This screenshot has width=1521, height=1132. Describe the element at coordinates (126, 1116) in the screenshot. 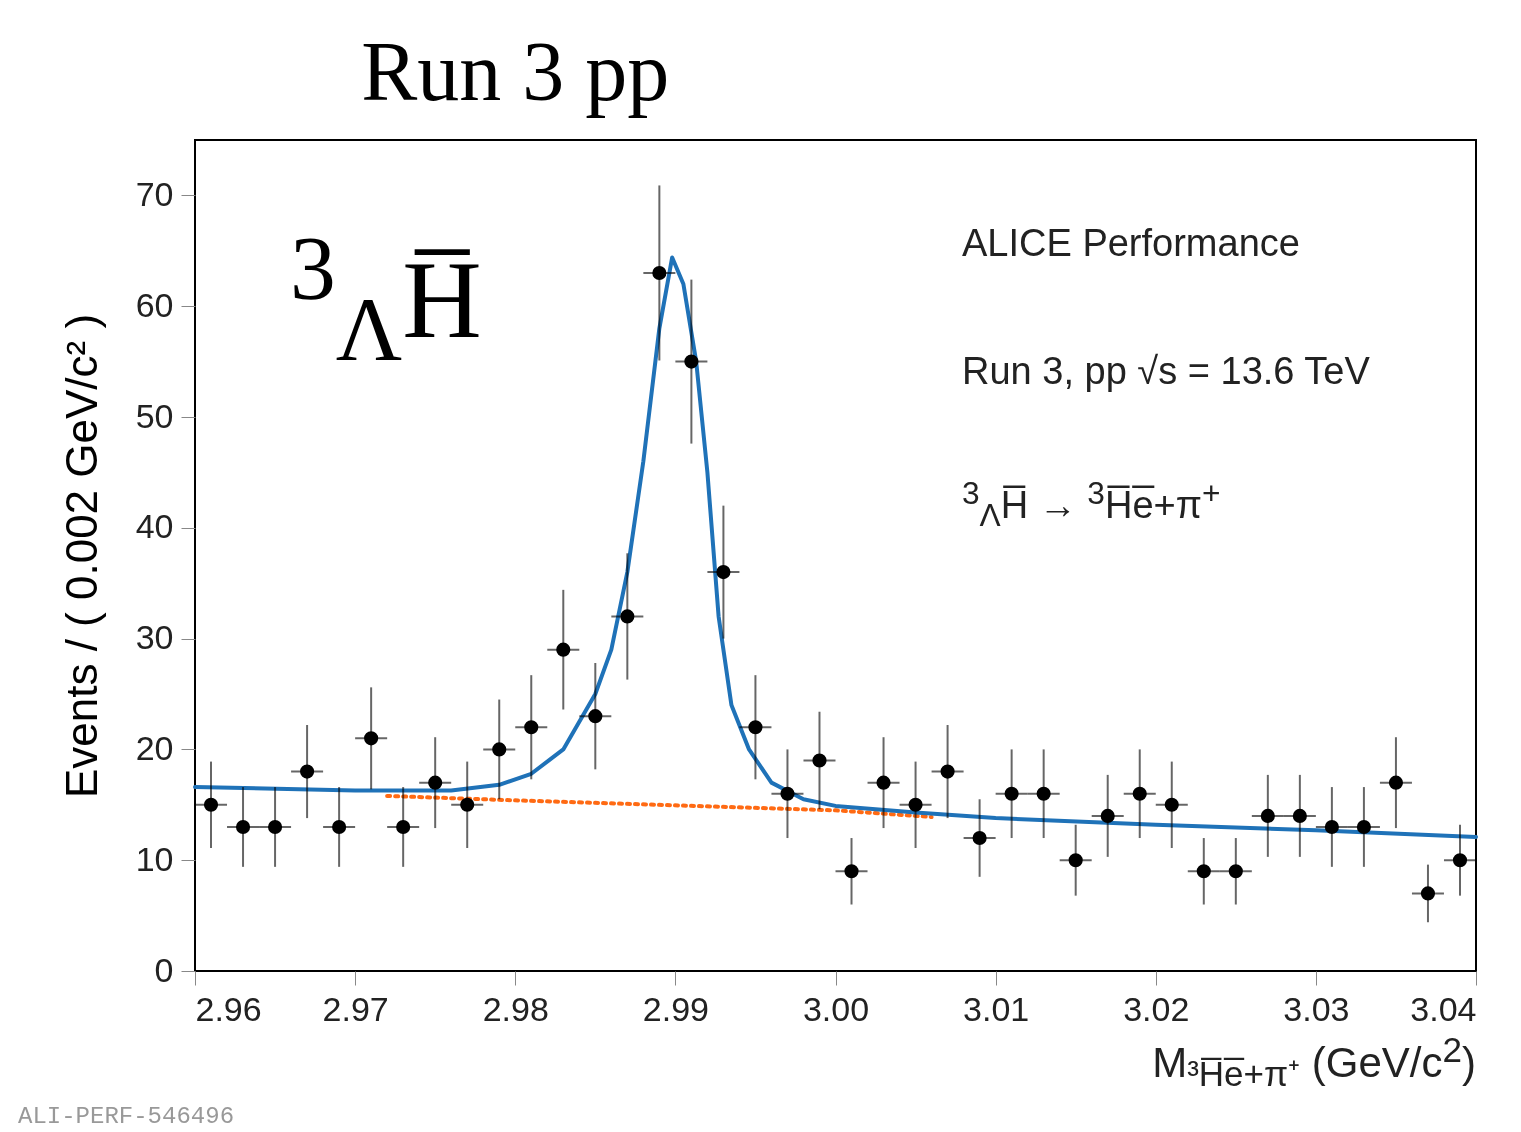

I see `text: ALI-PERF-546496` at that location.